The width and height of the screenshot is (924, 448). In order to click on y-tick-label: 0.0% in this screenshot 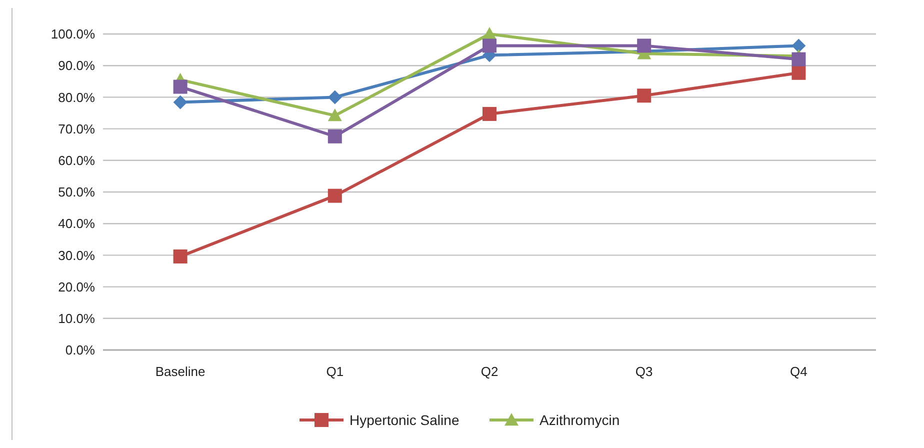, I will do `click(80, 350)`.